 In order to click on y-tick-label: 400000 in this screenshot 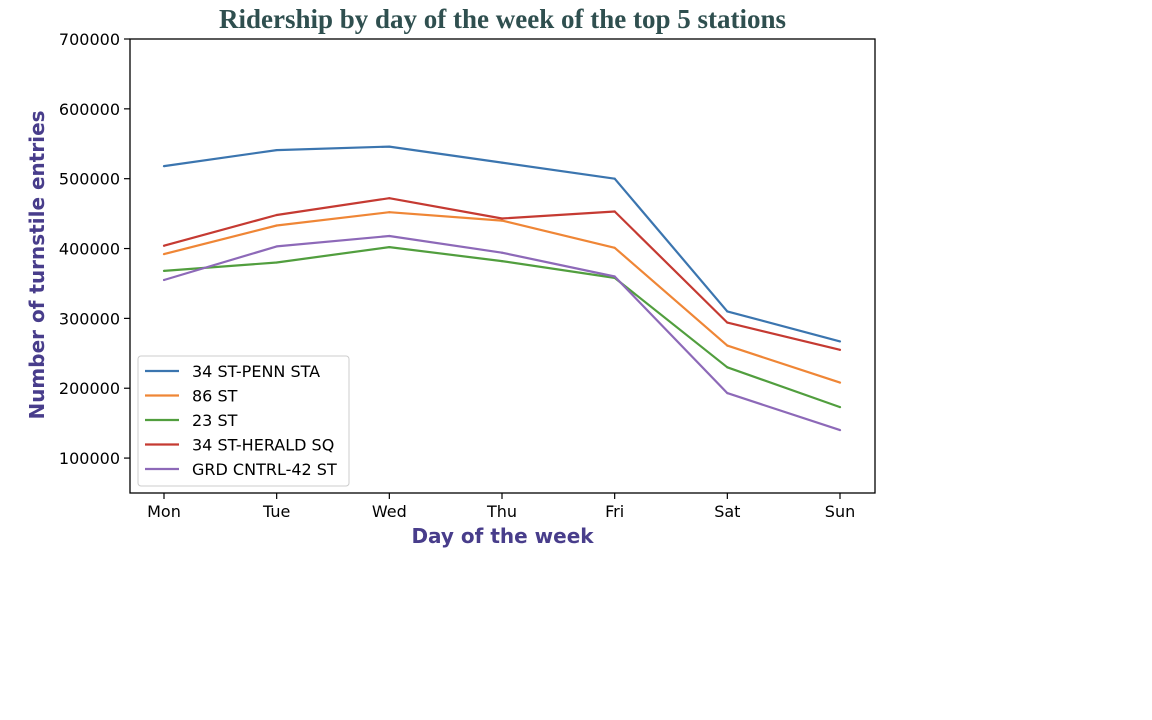, I will do `click(89, 249)`.